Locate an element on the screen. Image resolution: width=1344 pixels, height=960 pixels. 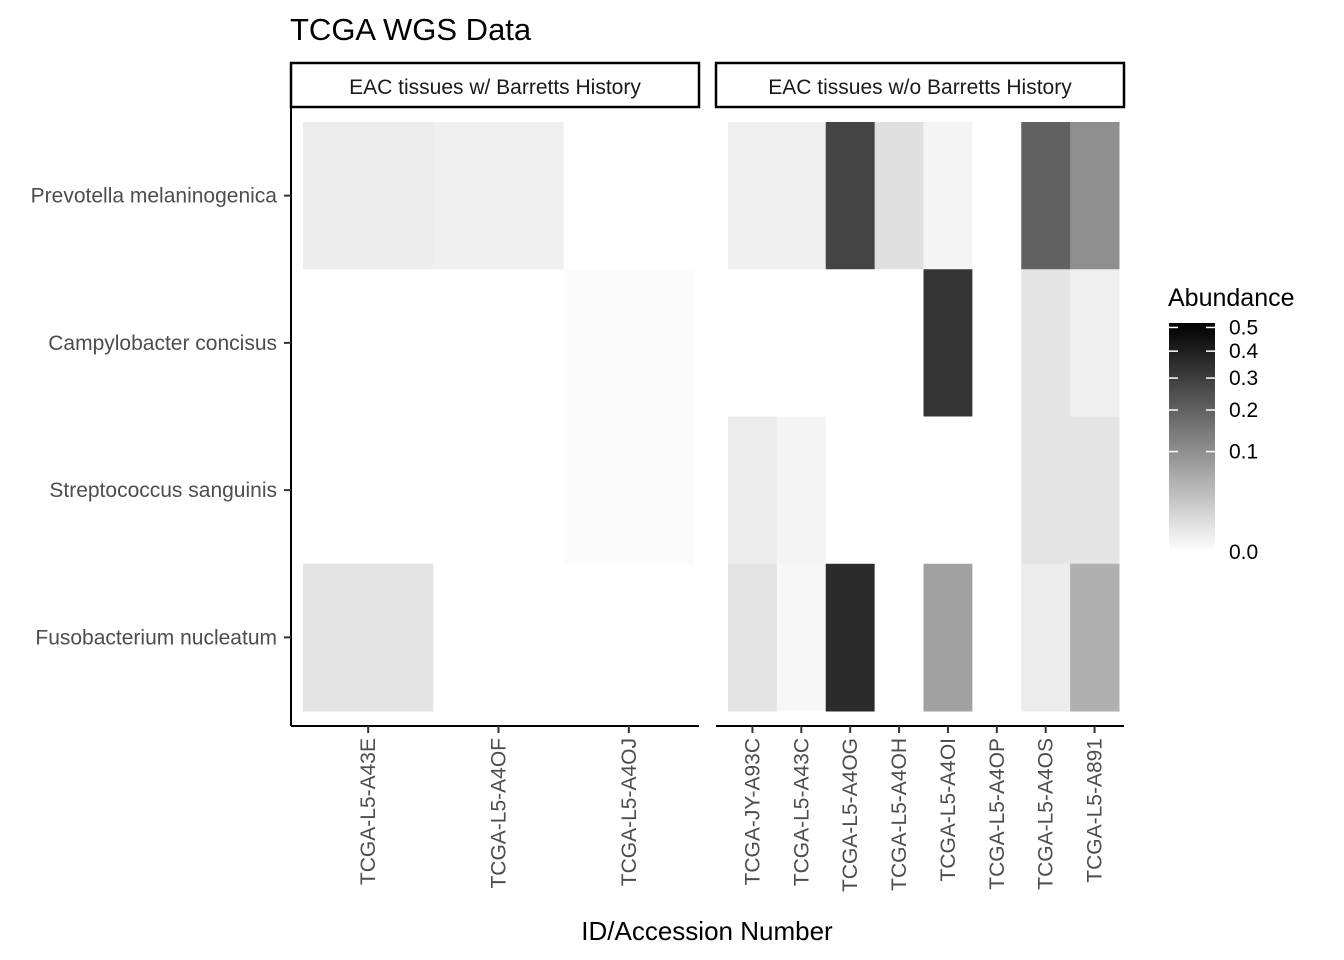
x-tick-label: TCGA-JY-A93C is located at coordinates (752, 811).